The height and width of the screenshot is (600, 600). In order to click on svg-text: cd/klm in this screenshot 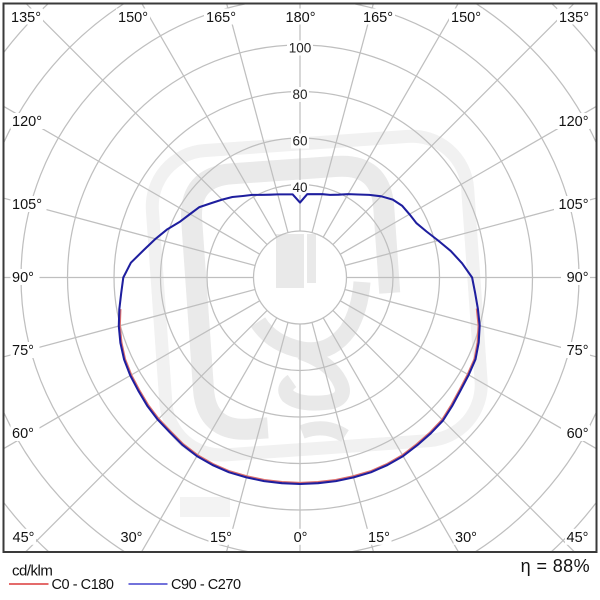, I will do `click(32, 571)`.